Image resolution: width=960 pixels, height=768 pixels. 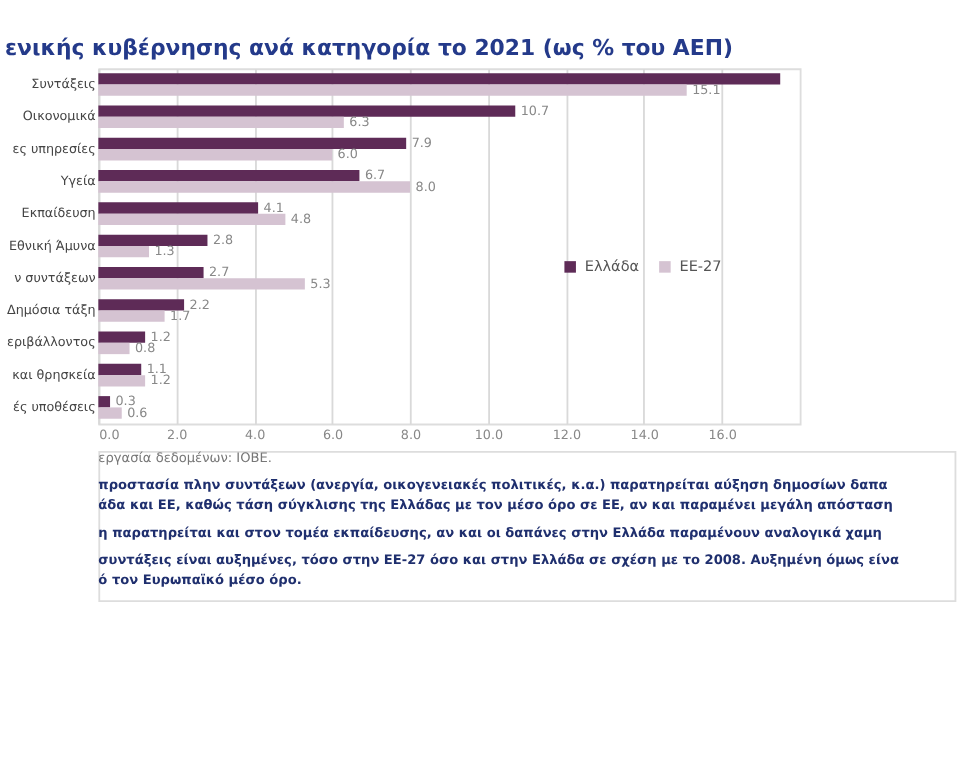 I want to click on legend-label: Ελλάδα, so click(x=612, y=265).